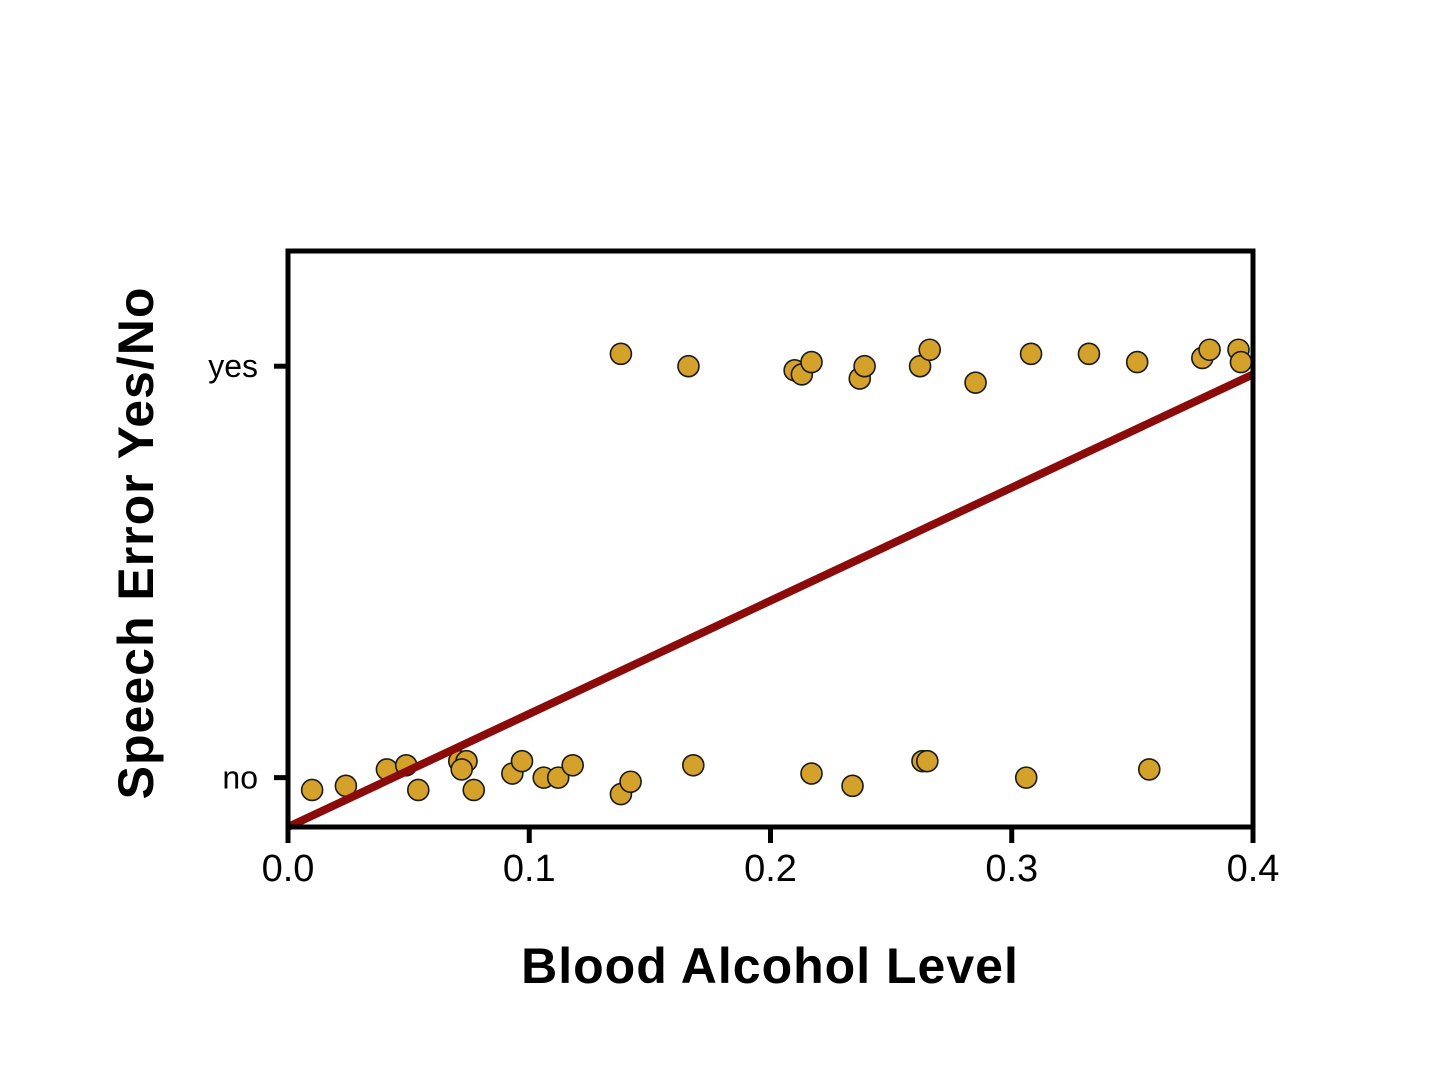  Describe the element at coordinates (288, 869) in the screenshot. I see `x-tick-label: 0.0` at that location.